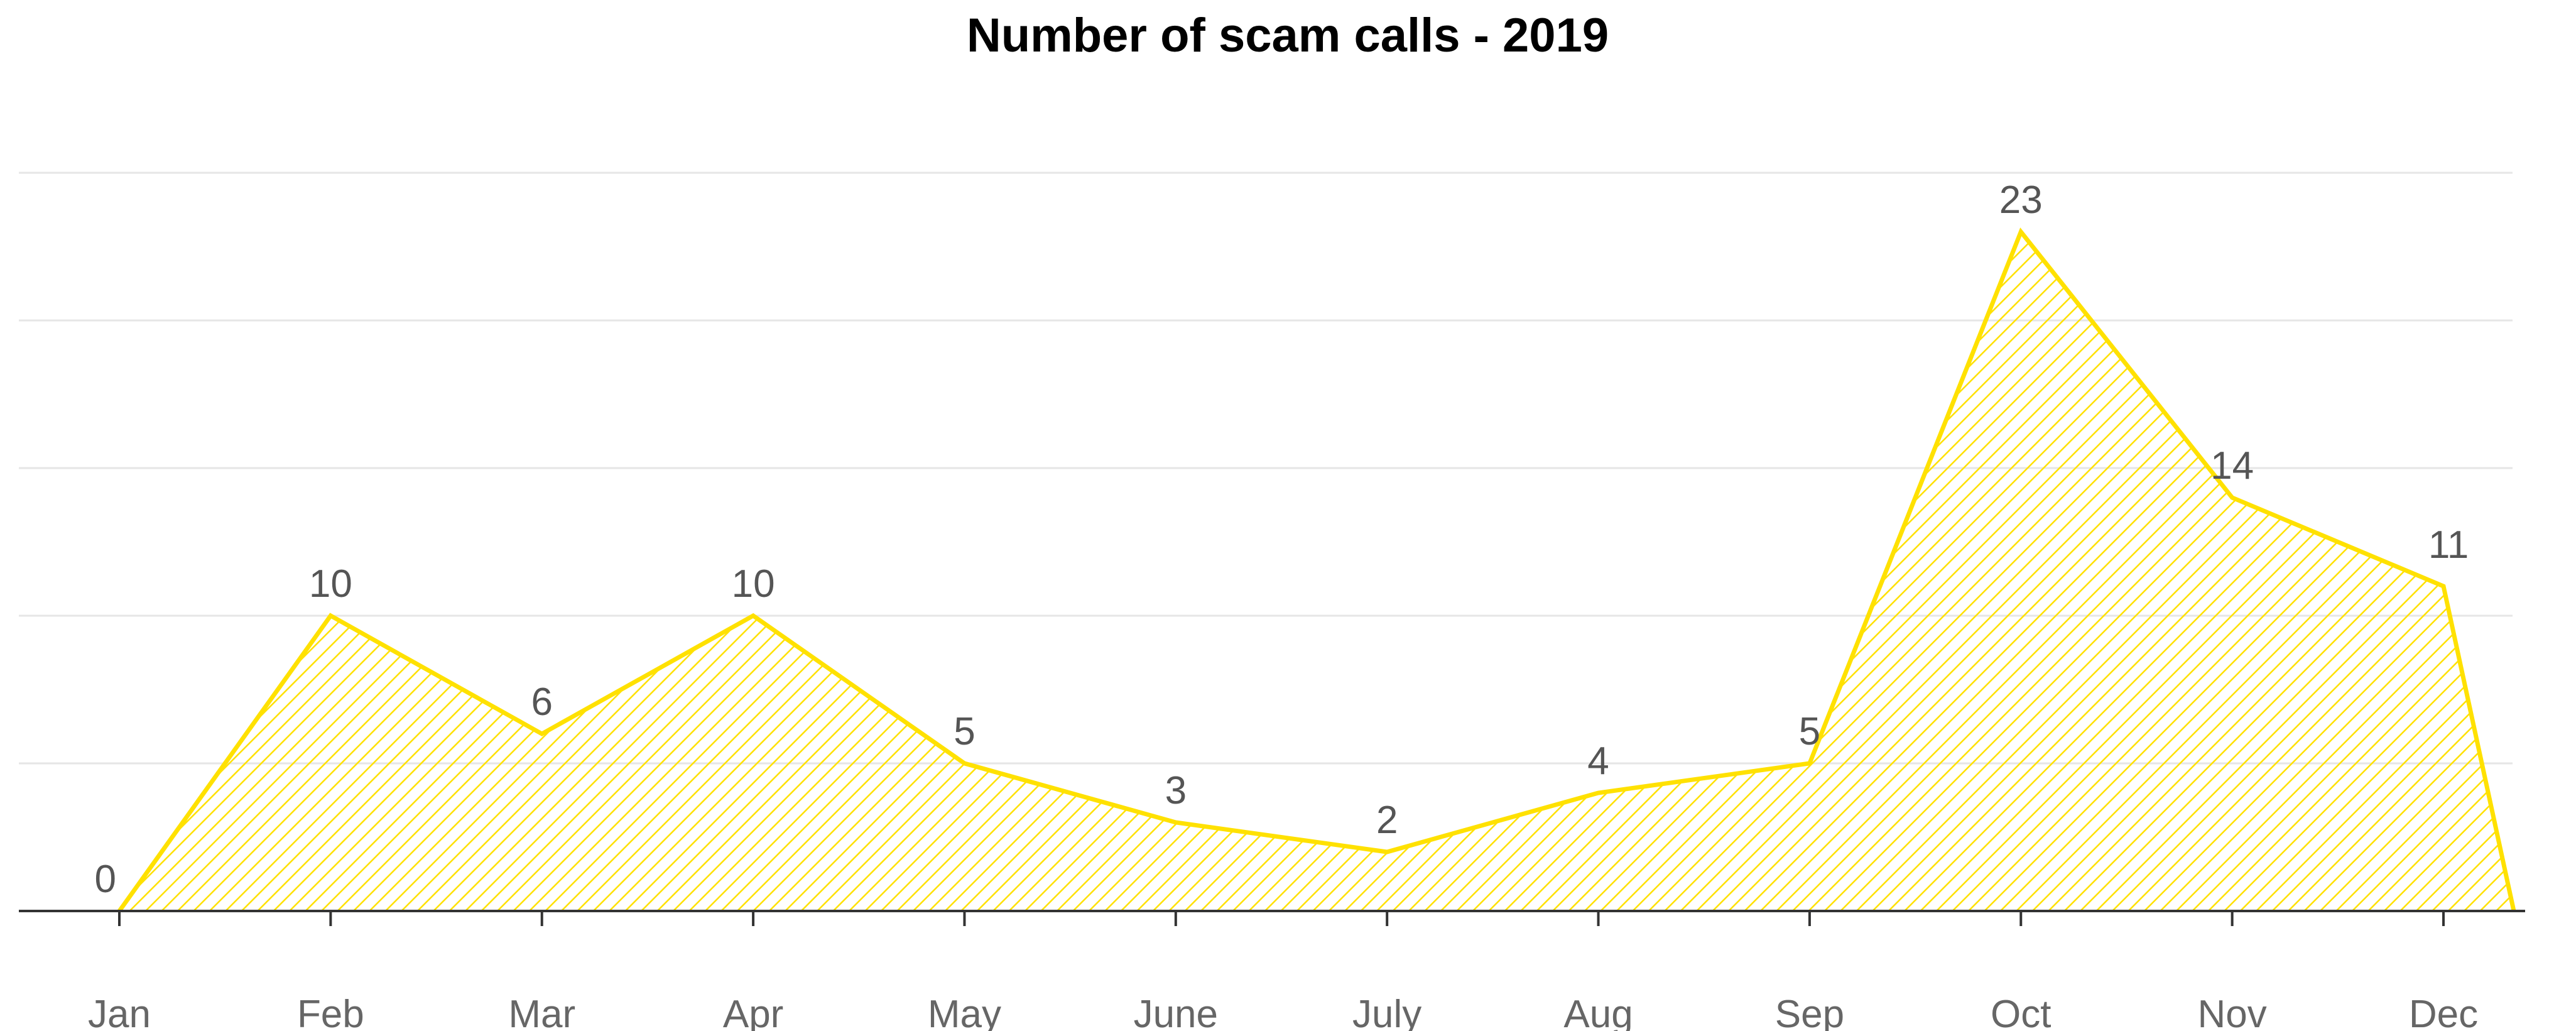 The height and width of the screenshot is (1031, 2576). What do you see at coordinates (1810, 1012) in the screenshot?
I see `x-tick-label: Sep` at bounding box center [1810, 1012].